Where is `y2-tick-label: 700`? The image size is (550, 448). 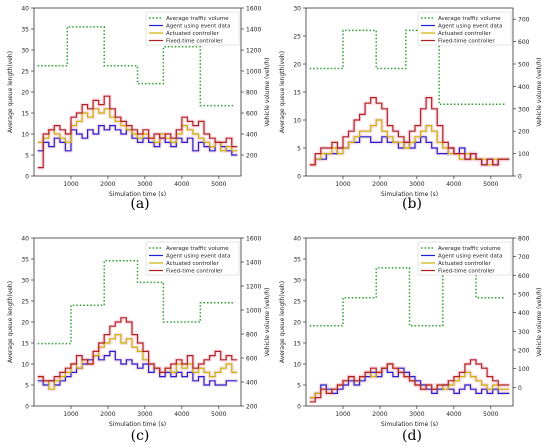 y2-tick-label: 700 is located at coordinates (524, 257).